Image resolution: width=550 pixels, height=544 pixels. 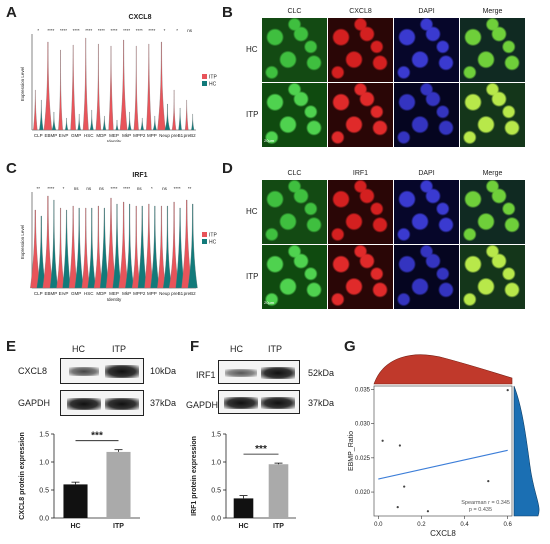 I want to click on panel-b-letter: B, so click(x=227, y=12).